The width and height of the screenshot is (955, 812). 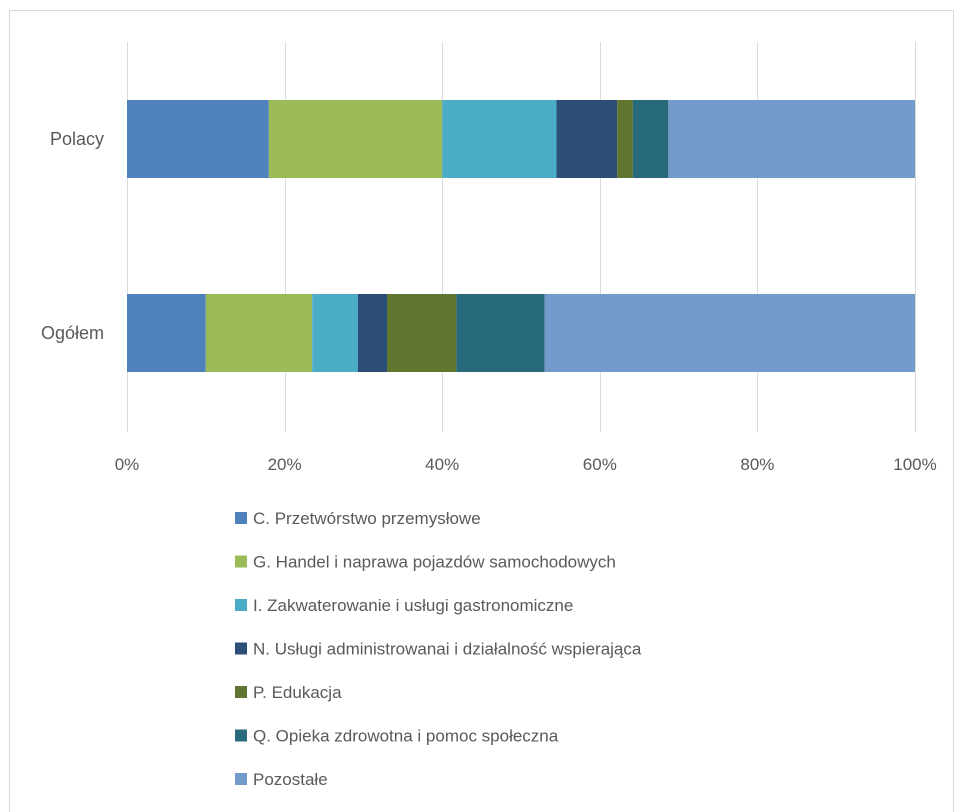 I want to click on legend-label: Q. Opieka zdrowotna i pomoc społeczna, so click(x=406, y=736).